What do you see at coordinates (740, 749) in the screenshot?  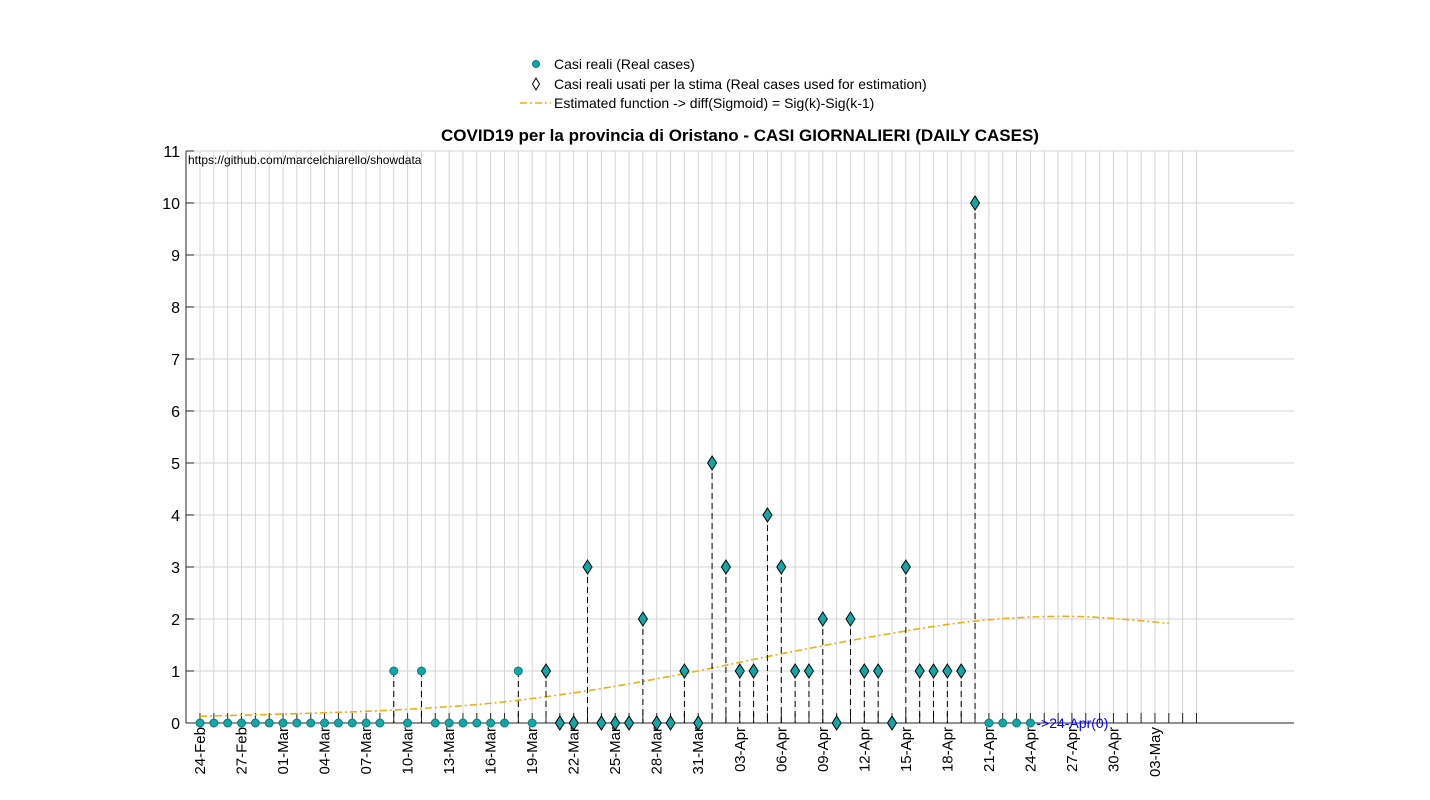 I see `x-tick-label: 03-Apr` at bounding box center [740, 749].